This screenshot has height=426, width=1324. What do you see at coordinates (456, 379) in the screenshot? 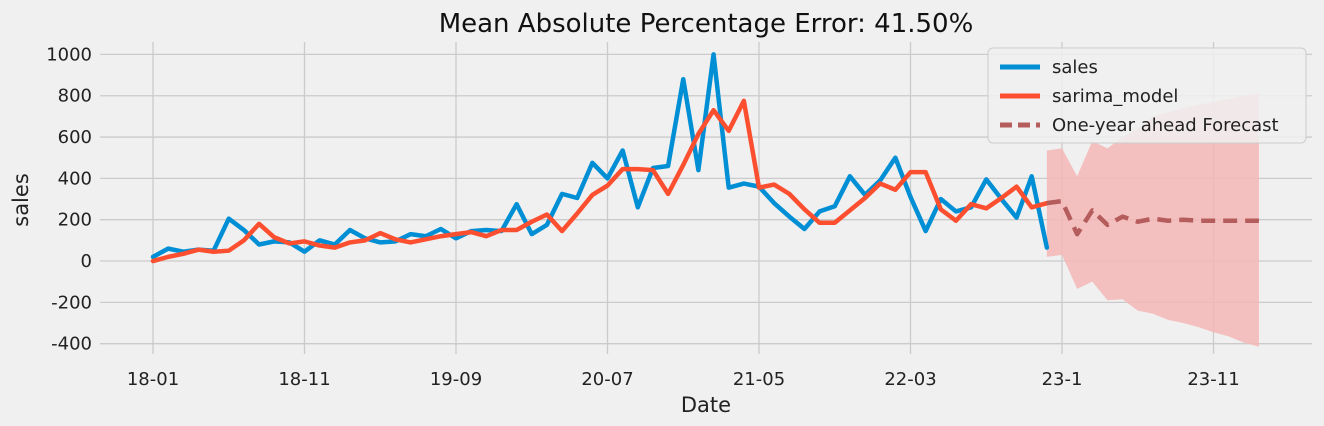
I see `x-tick-label: 19-09` at bounding box center [456, 379].